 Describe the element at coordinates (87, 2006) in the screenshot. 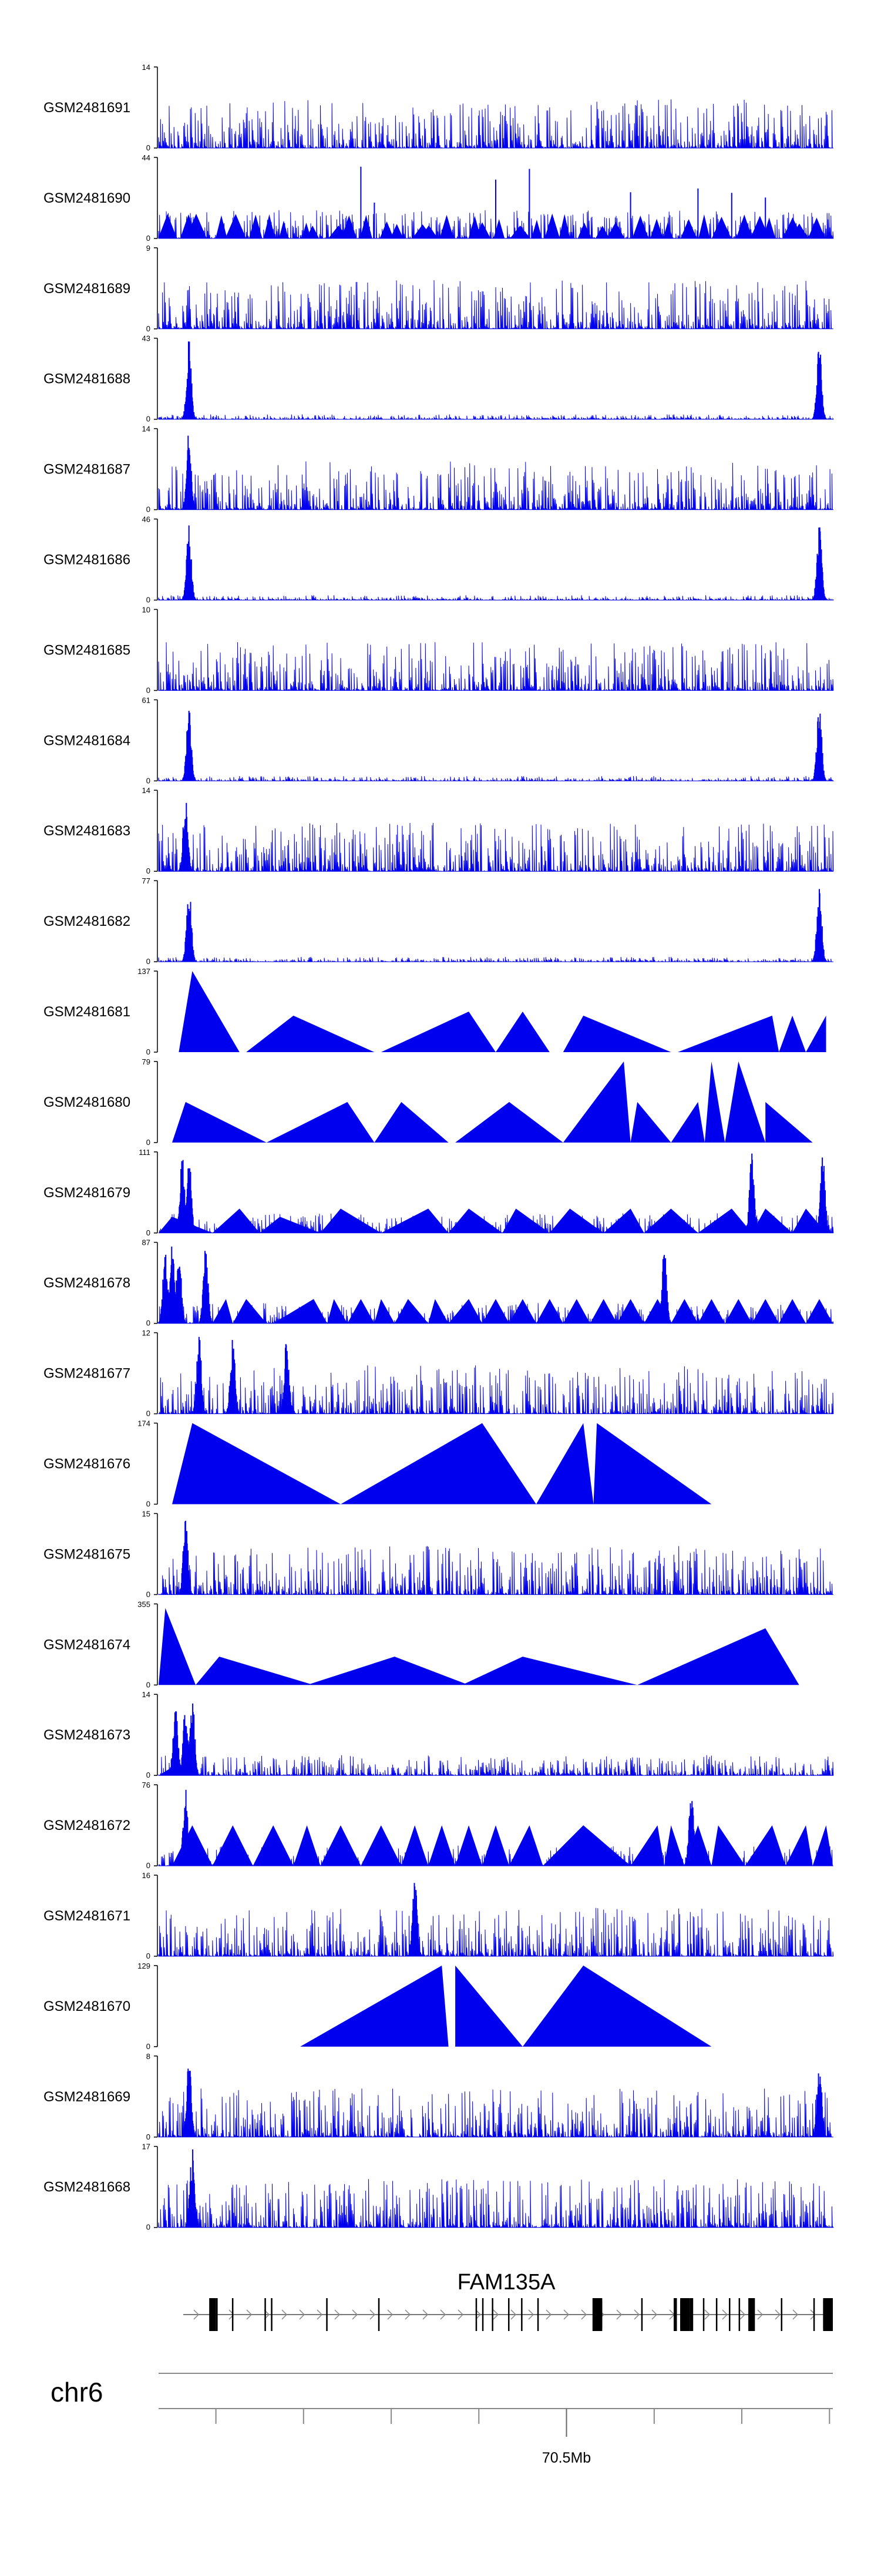

I see `track-label: GSM2481670` at that location.